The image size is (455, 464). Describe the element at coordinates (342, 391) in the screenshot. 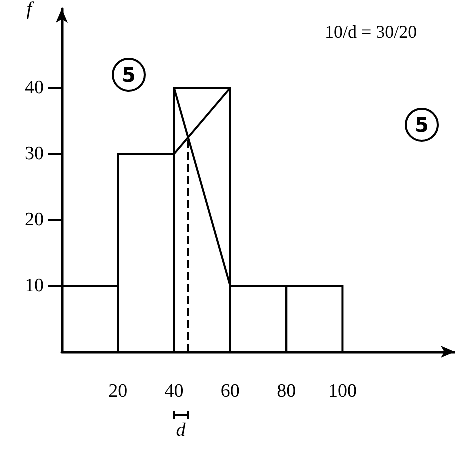

I see `x-tick-label: 100` at that location.